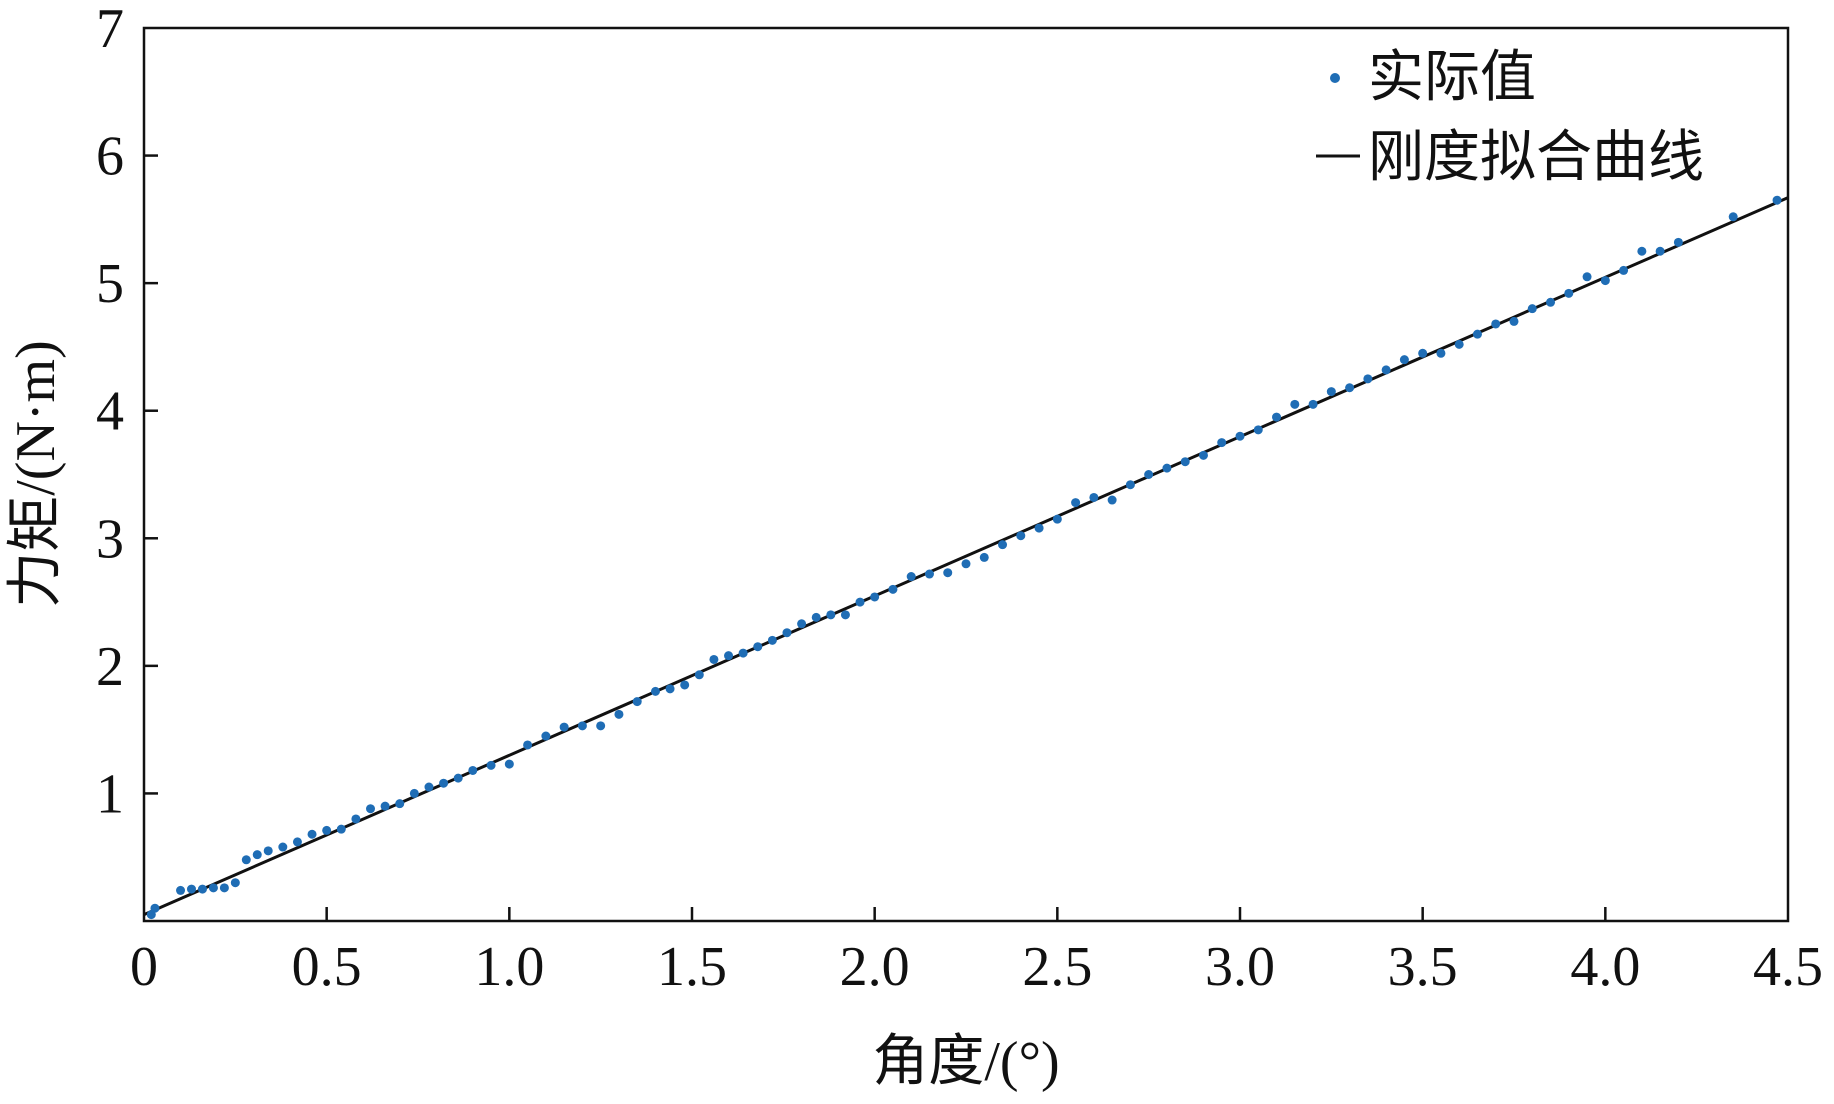 This screenshot has height=1104, width=1834. I want to click on x-axis-title: 角度/(°), so click(965, 1062).